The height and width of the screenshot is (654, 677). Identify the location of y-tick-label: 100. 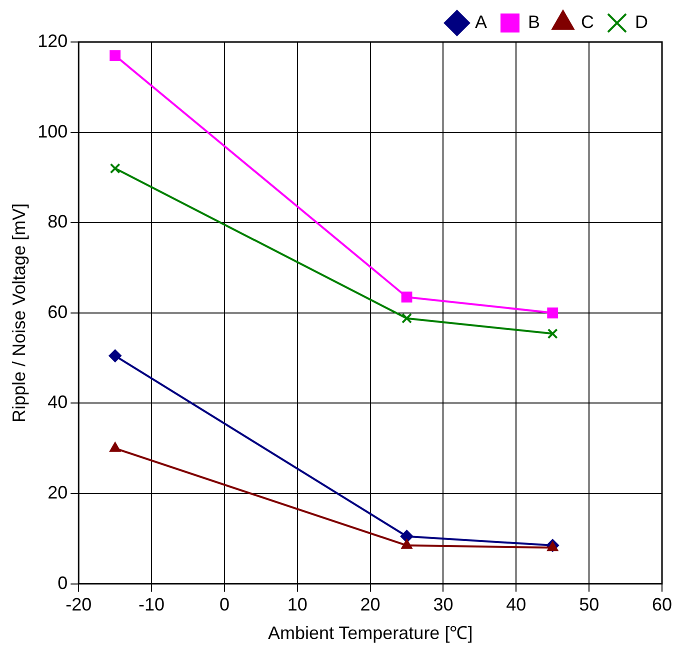
(53, 131).